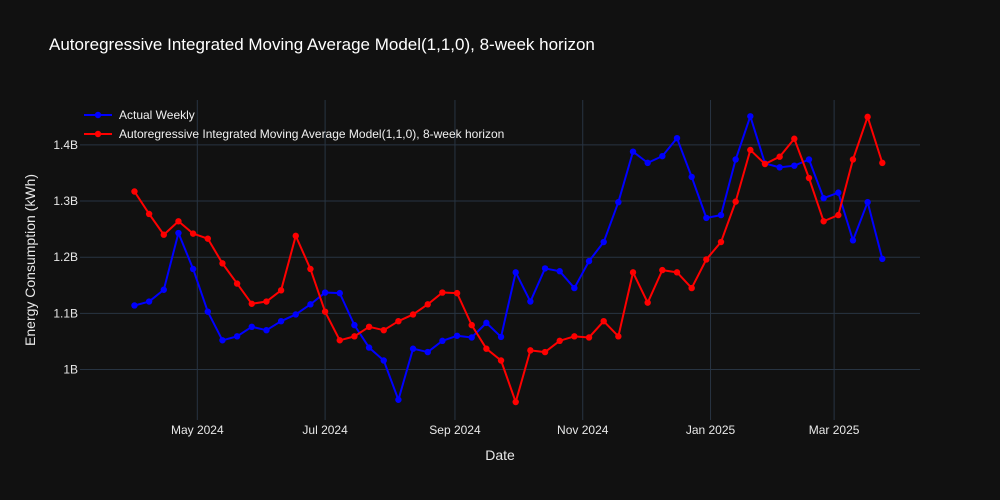 The width and height of the screenshot is (1000, 500). What do you see at coordinates (455, 430) in the screenshot?
I see `x-tick-label: Sep 2024` at bounding box center [455, 430].